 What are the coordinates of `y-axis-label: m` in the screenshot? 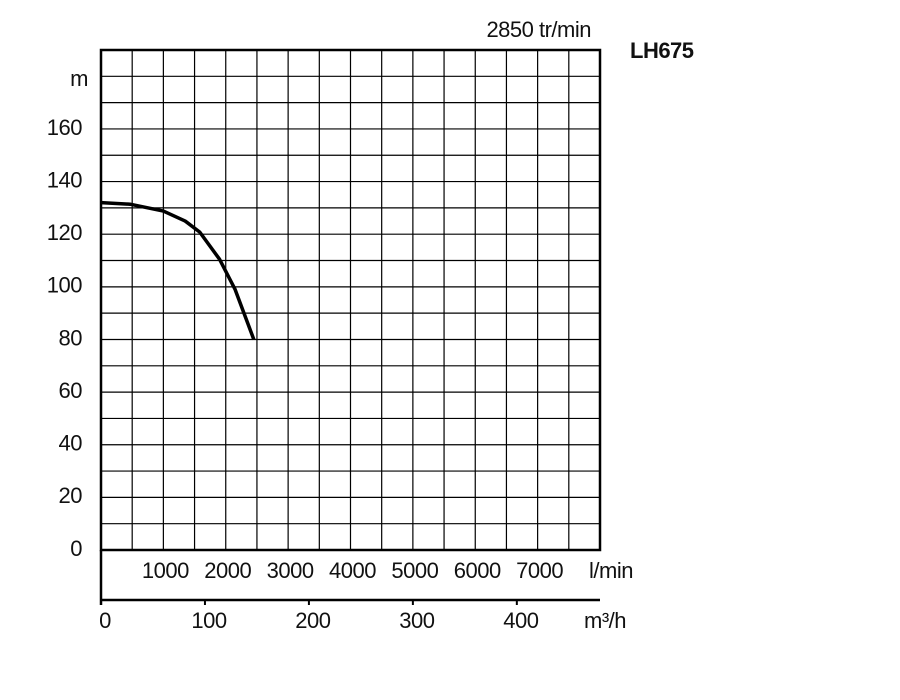 It's located at (79, 78).